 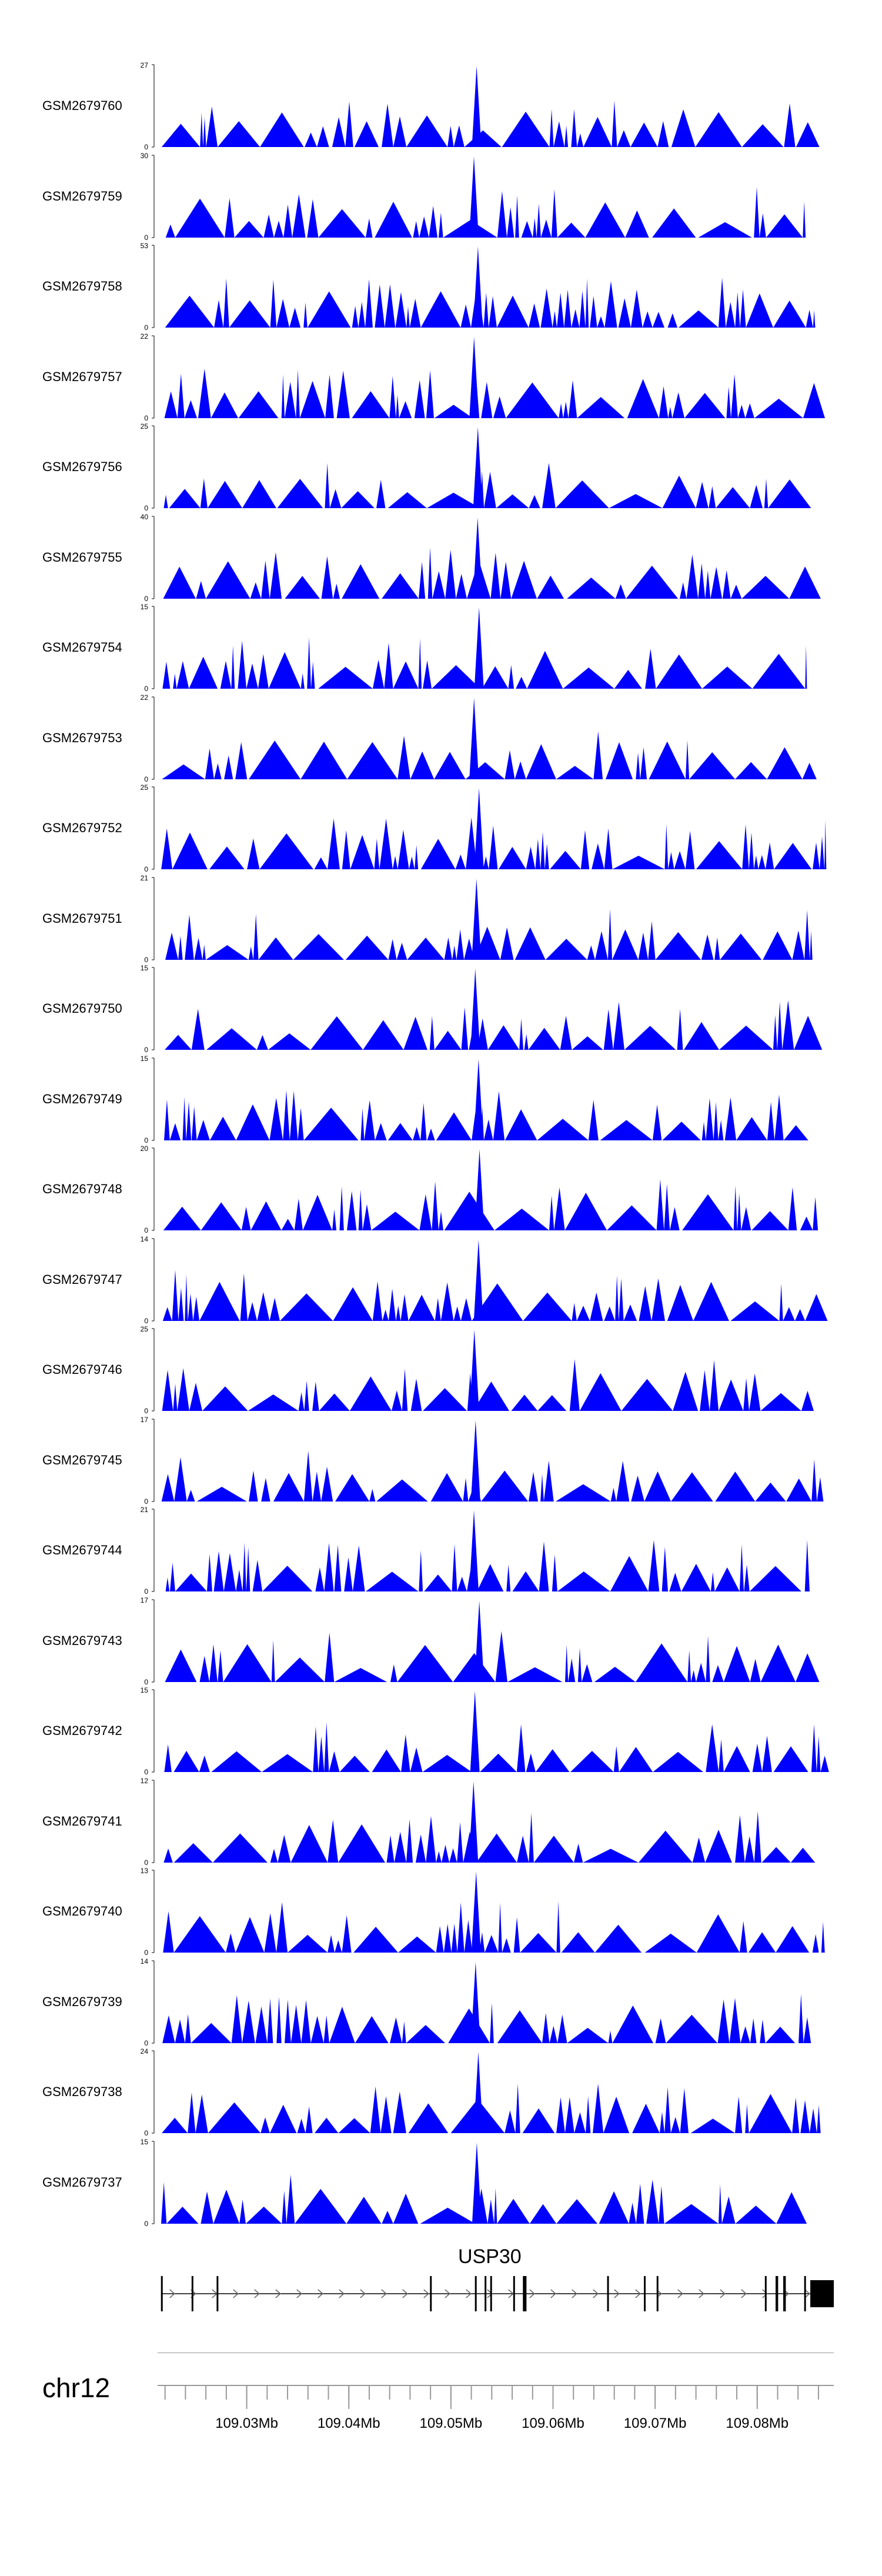 What do you see at coordinates (482, 1461) in the screenshot?
I see `coverage-track: 17 0` at bounding box center [482, 1461].